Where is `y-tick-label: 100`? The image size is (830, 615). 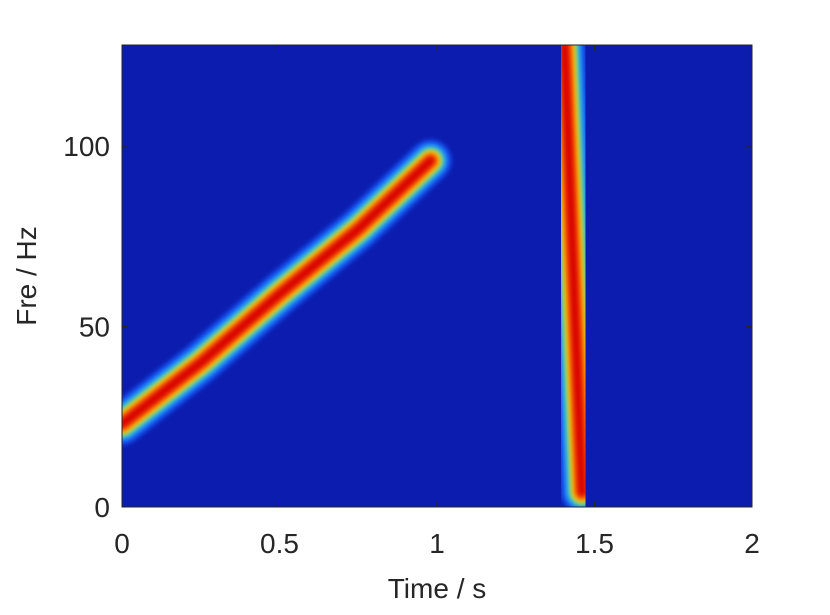
y-tick-label: 100 is located at coordinates (86, 146).